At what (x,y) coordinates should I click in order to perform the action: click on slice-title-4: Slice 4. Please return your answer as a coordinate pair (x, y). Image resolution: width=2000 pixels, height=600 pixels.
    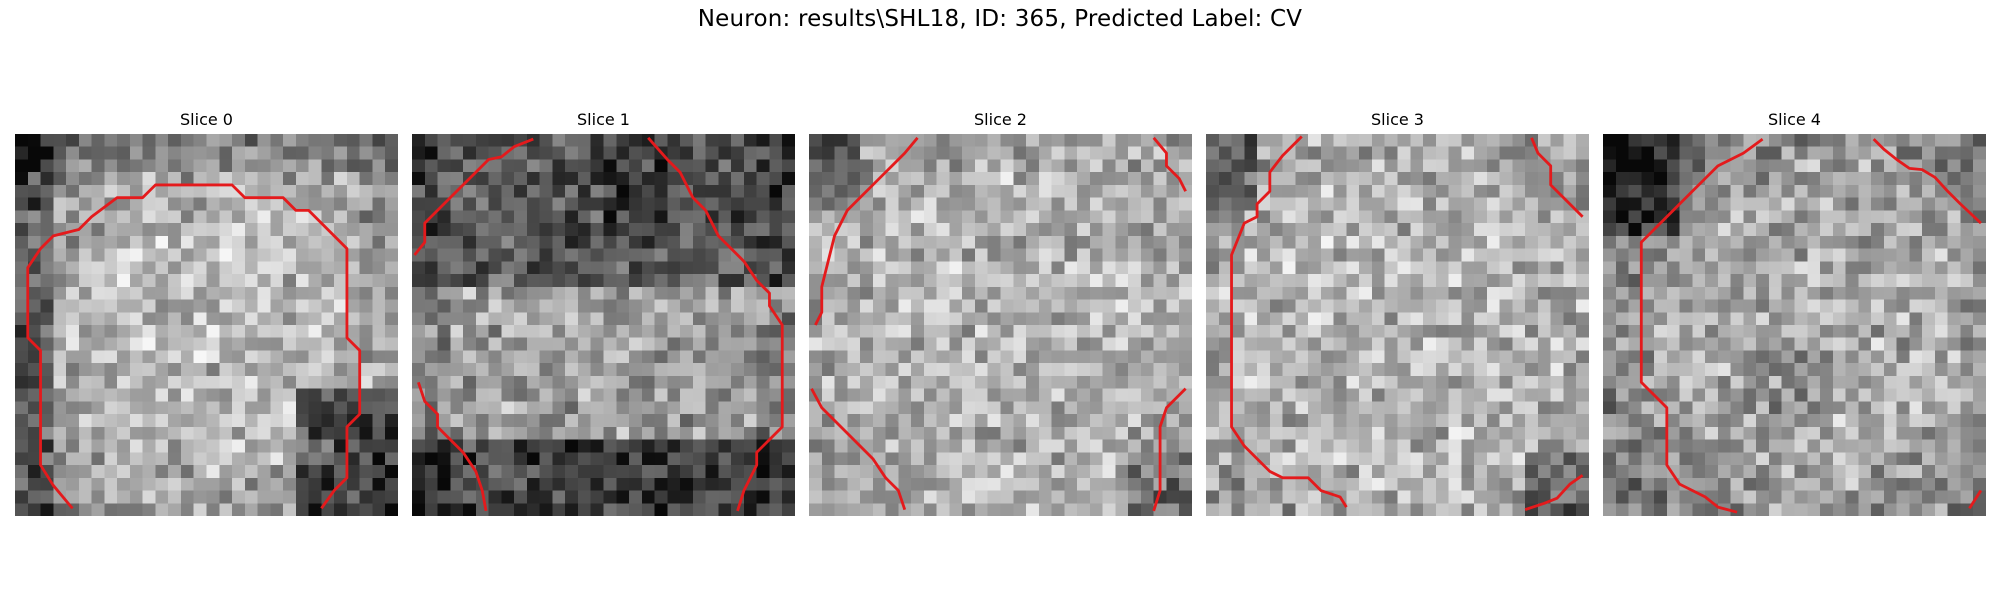
    Looking at the image, I should click on (1794, 119).